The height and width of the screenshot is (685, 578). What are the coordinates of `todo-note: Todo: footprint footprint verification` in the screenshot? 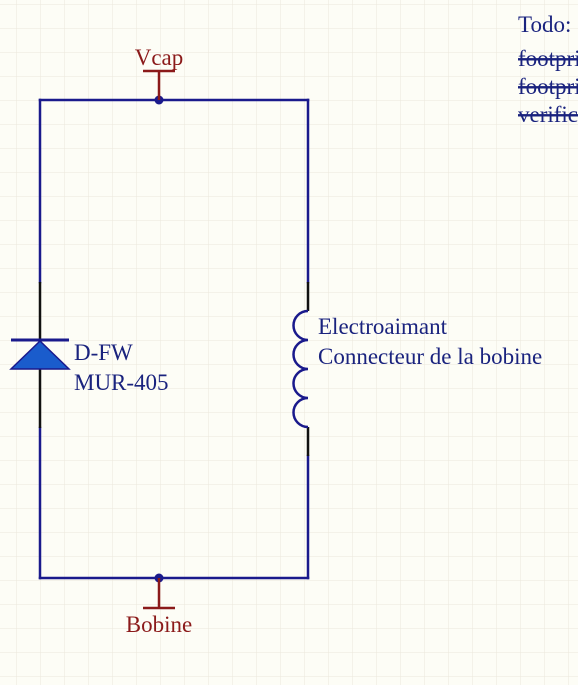 It's located at (548, 69).